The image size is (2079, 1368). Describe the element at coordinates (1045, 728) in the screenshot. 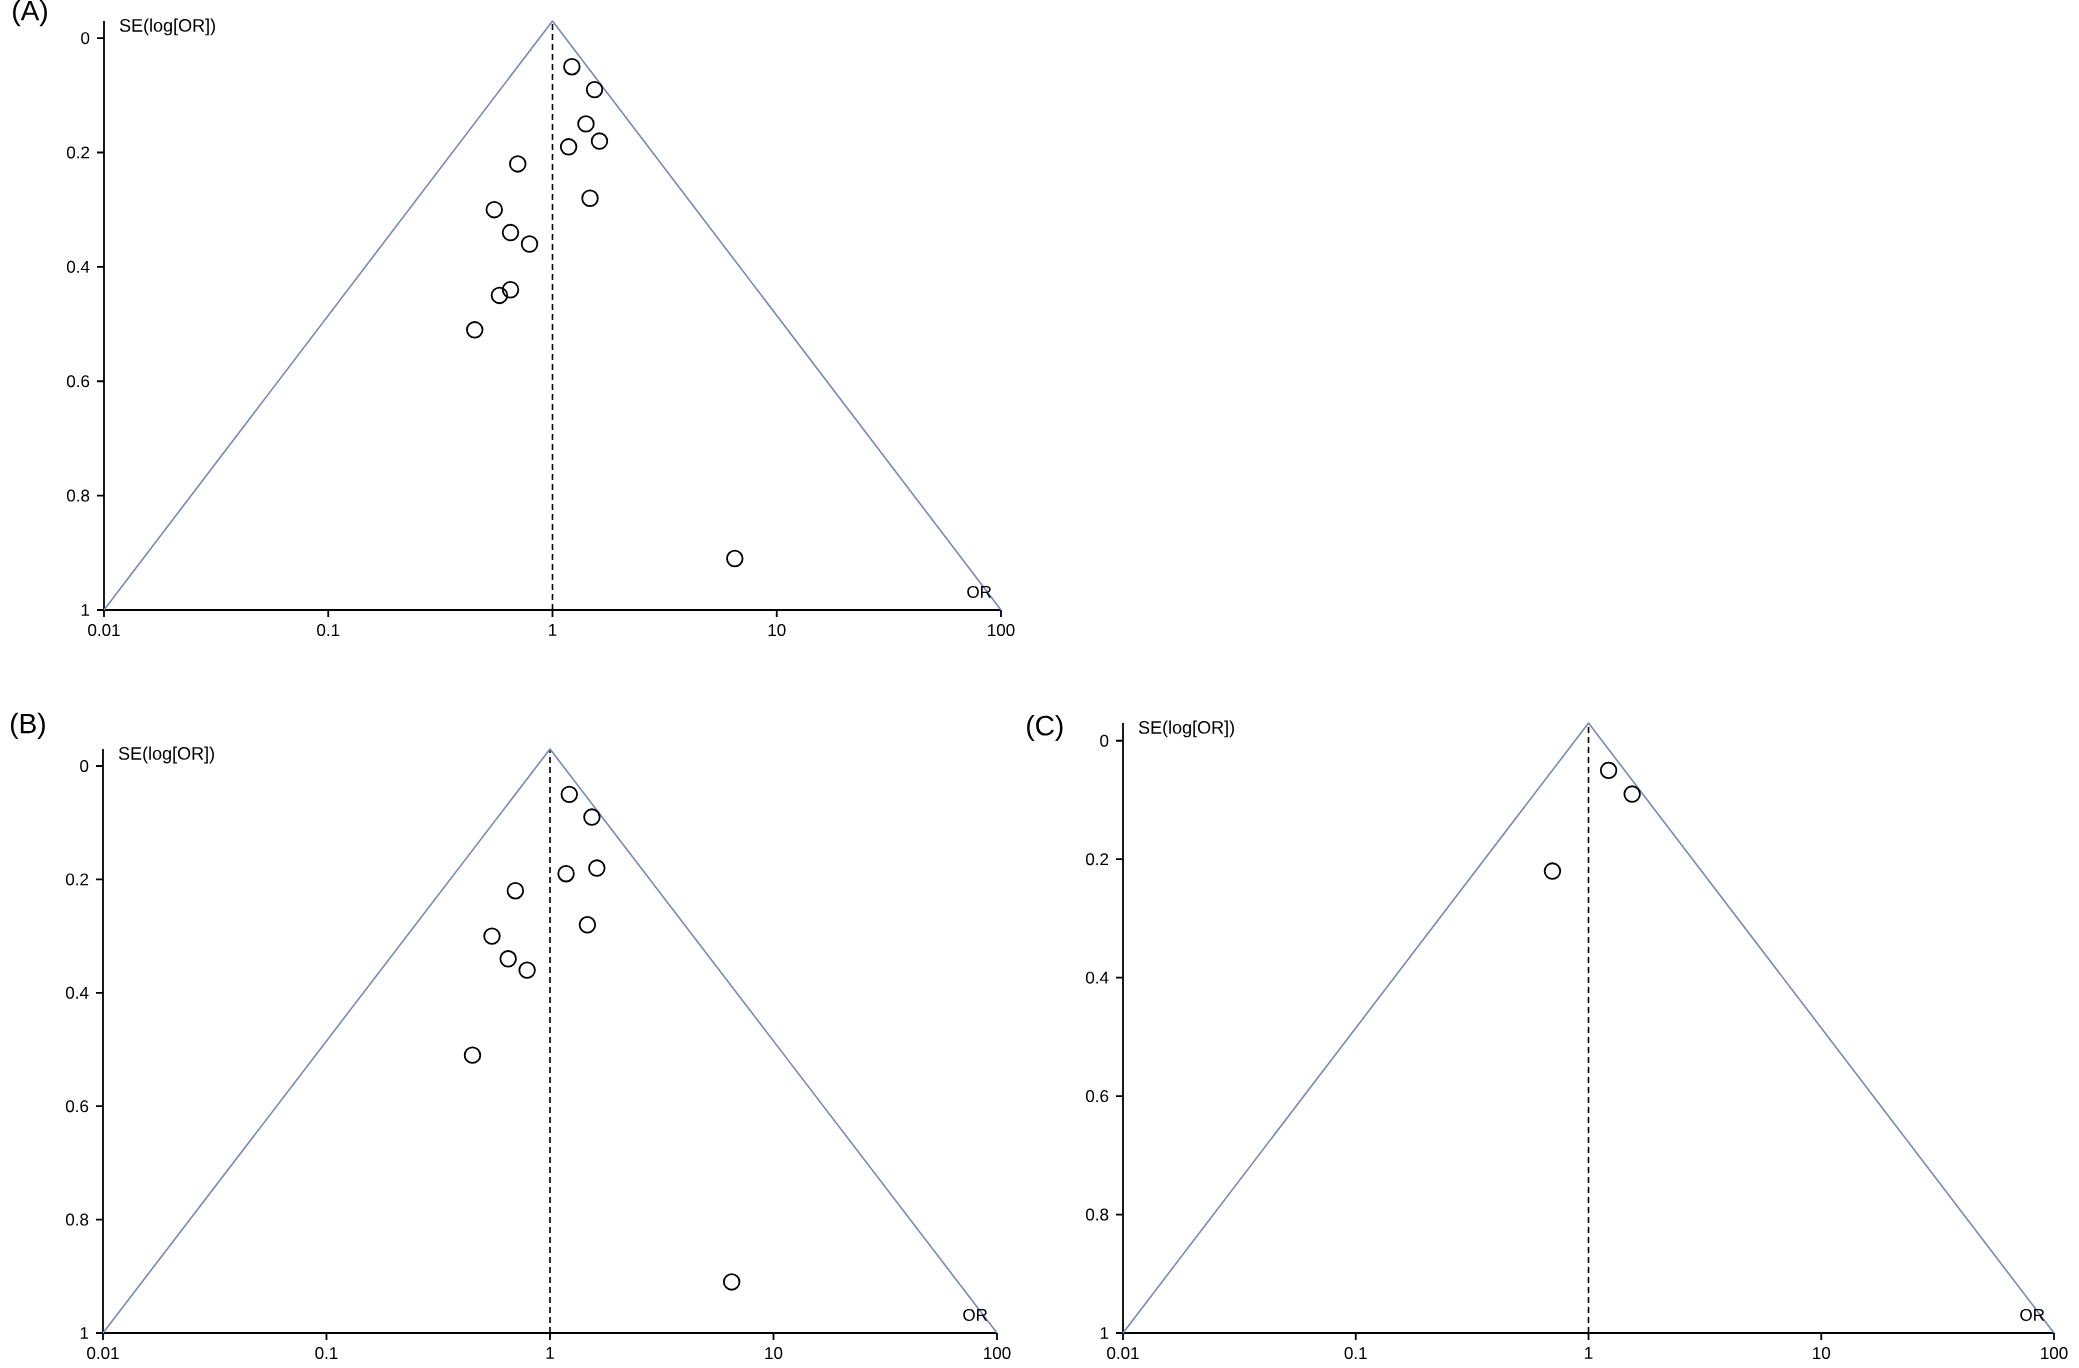

I see `chart-title: (C)` at that location.